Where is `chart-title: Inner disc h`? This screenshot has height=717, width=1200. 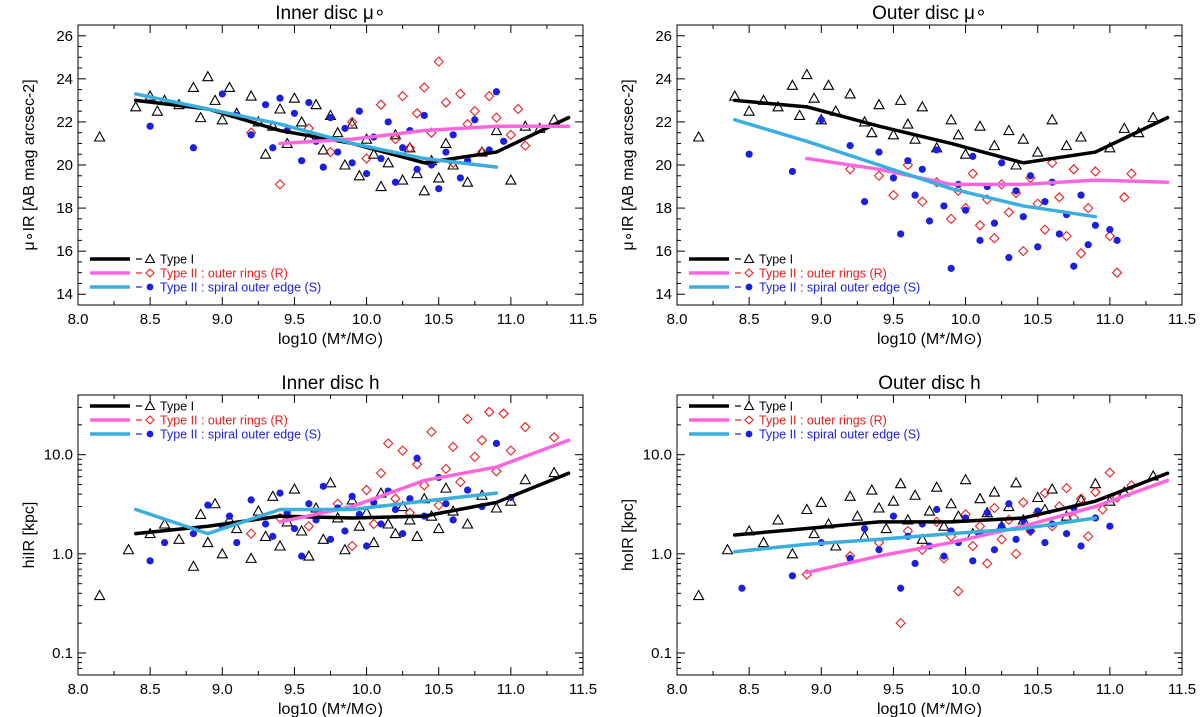
chart-title: Inner disc h is located at coordinates (330, 383).